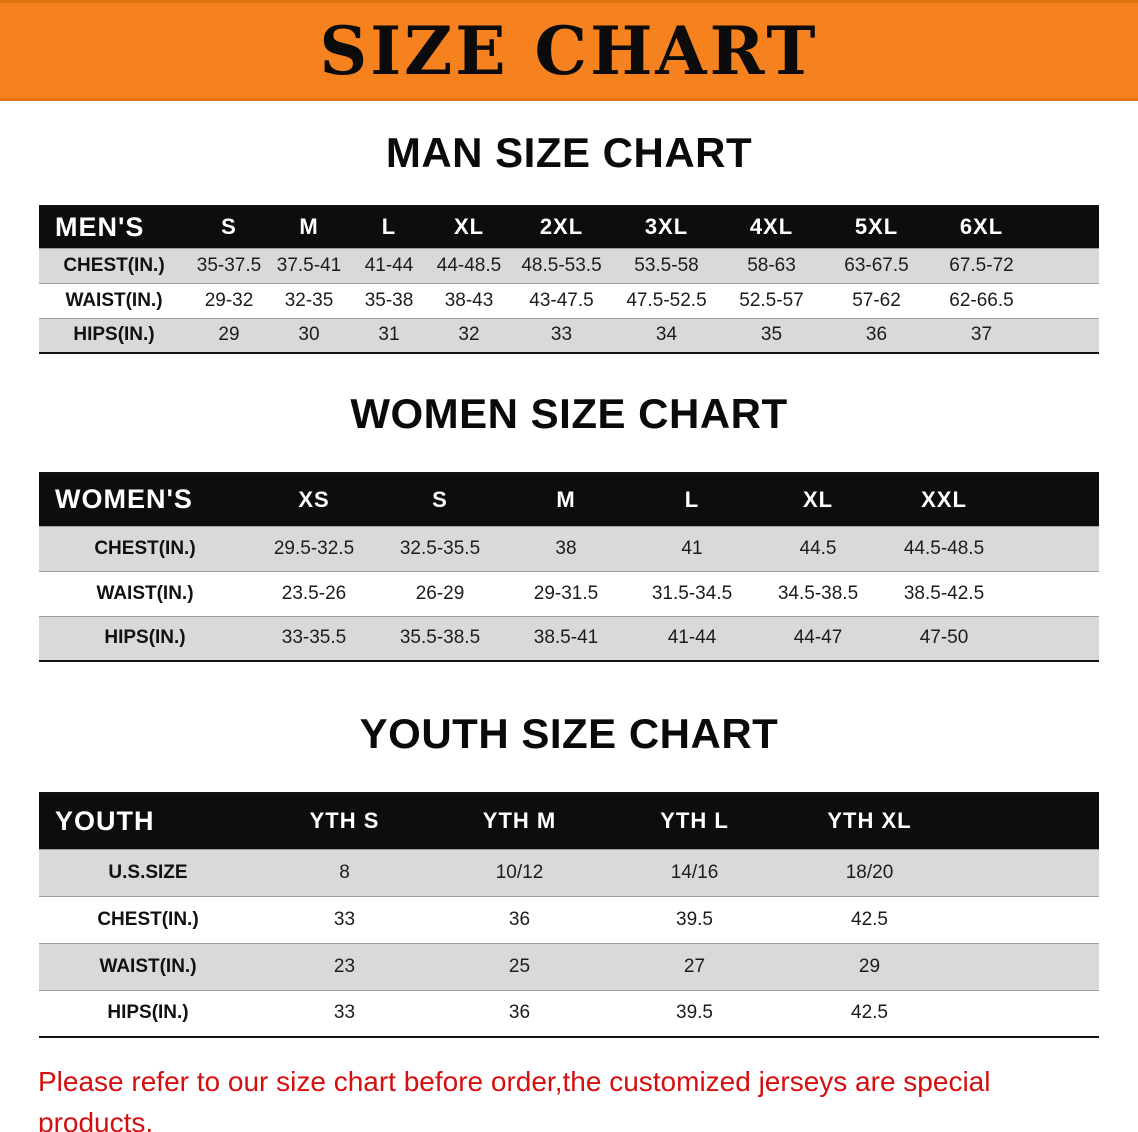 This screenshot has height=1132, width=1138. Describe the element at coordinates (229, 265) in the screenshot. I see `table-cell: 35-37.5` at that location.